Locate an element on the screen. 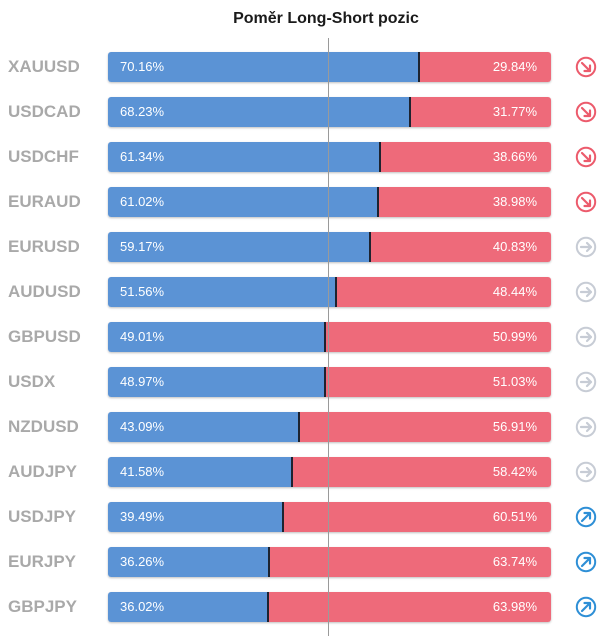 This screenshot has height=643, width=612. chart-row-eurjpy: EURJPY 36.26% 63.74% is located at coordinates (306, 562).